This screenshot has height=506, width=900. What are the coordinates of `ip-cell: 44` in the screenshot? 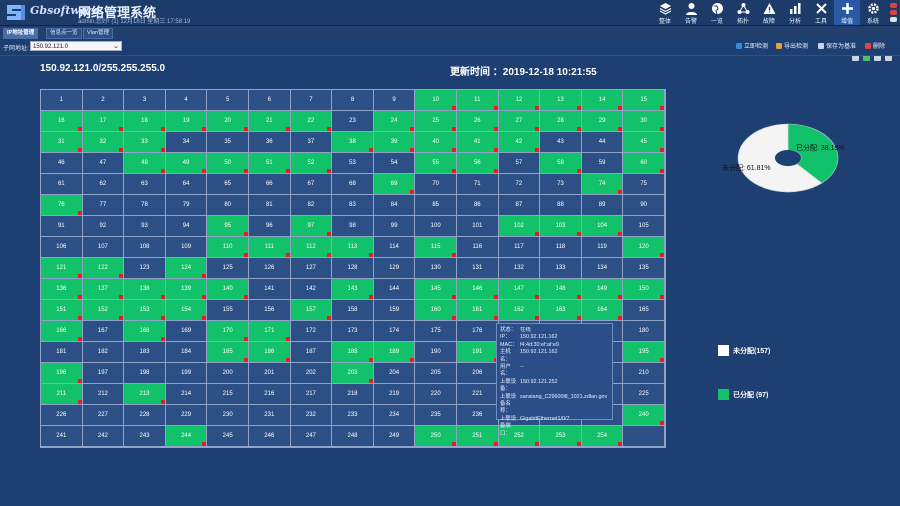 It's located at (602, 142).